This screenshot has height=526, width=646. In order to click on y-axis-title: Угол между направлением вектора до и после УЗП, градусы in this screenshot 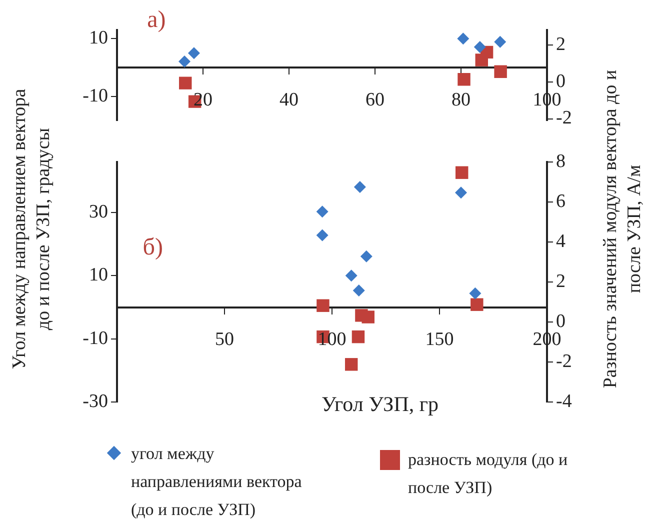, I will do `click(31, 230)`.